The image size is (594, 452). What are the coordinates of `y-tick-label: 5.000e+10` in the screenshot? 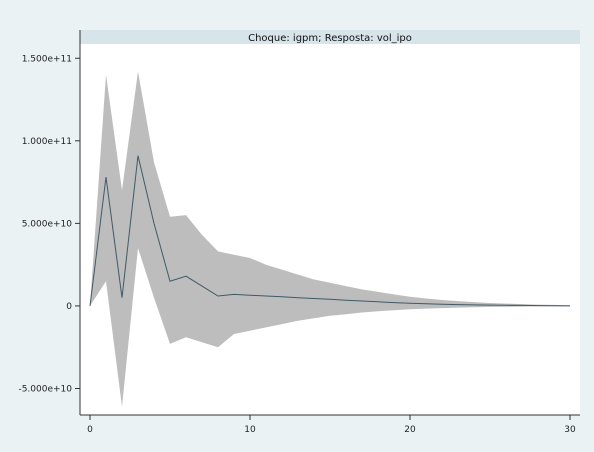 It's located at (47, 224).